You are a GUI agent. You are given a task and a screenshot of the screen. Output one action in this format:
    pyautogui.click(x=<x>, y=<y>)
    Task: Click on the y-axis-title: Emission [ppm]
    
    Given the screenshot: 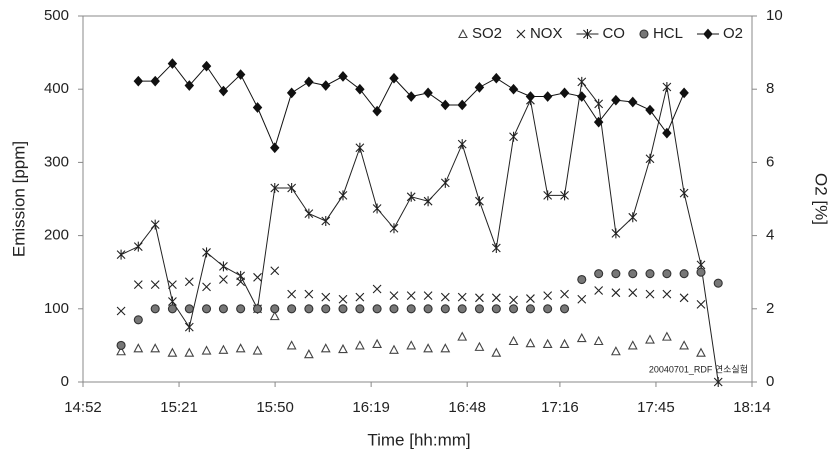 What is the action you would take?
    pyautogui.click(x=18, y=199)
    